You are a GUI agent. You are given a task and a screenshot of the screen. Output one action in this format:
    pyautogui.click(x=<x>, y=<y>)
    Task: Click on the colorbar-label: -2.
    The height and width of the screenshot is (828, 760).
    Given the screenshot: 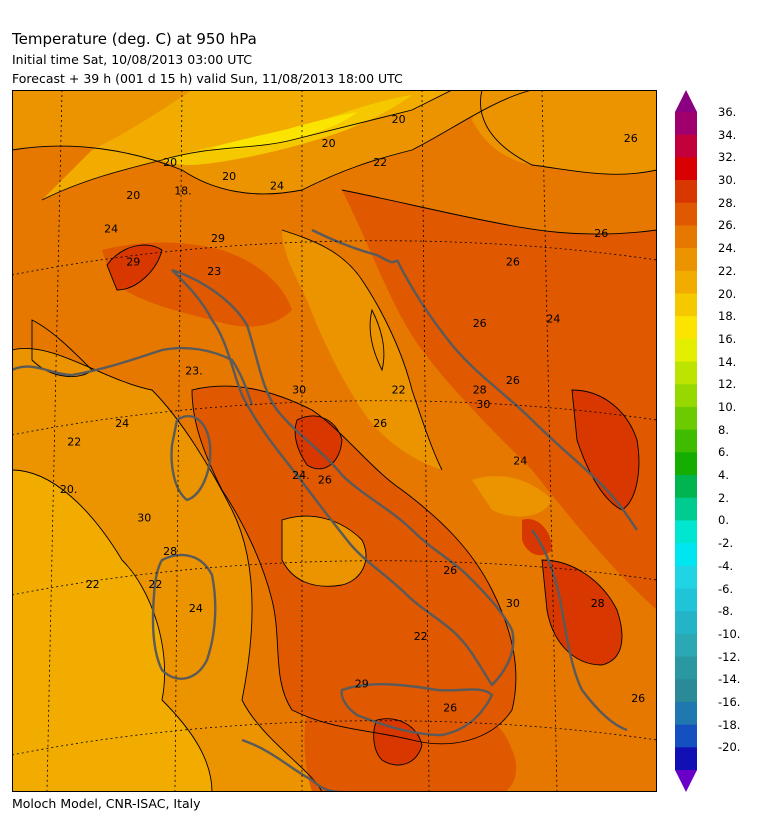 What is the action you would take?
    pyautogui.click(x=726, y=543)
    